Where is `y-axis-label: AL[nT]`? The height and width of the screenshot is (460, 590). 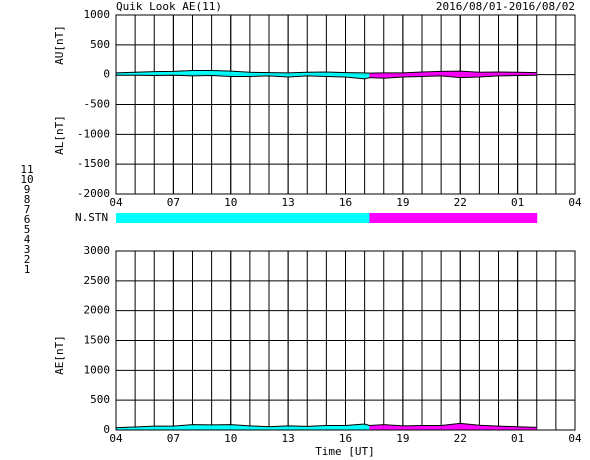
y-axis-label: AL[nT] is located at coordinates (59, 135).